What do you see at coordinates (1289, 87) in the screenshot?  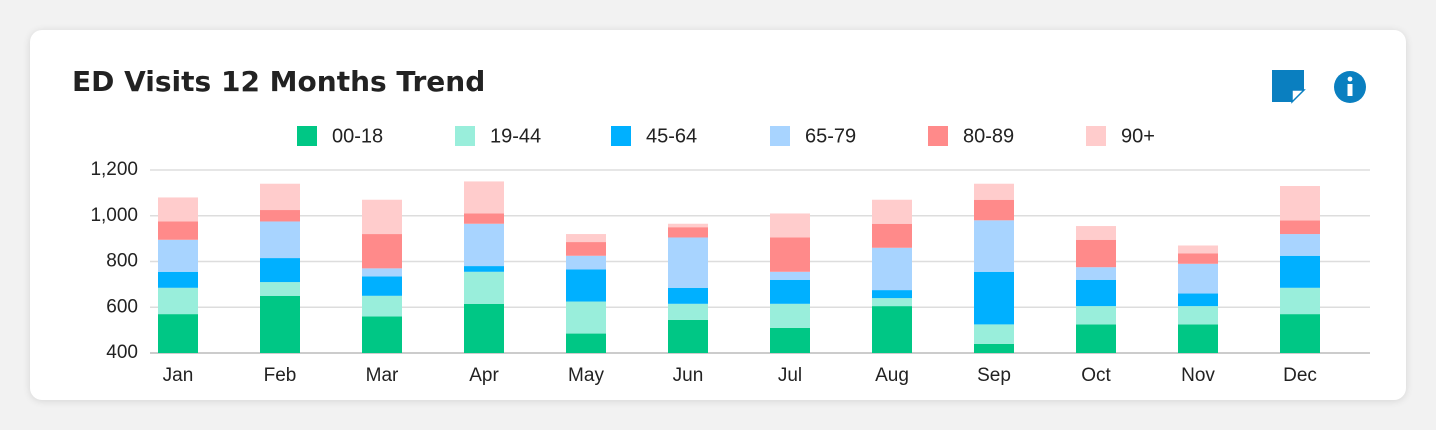 I see `notes-button` at bounding box center [1289, 87].